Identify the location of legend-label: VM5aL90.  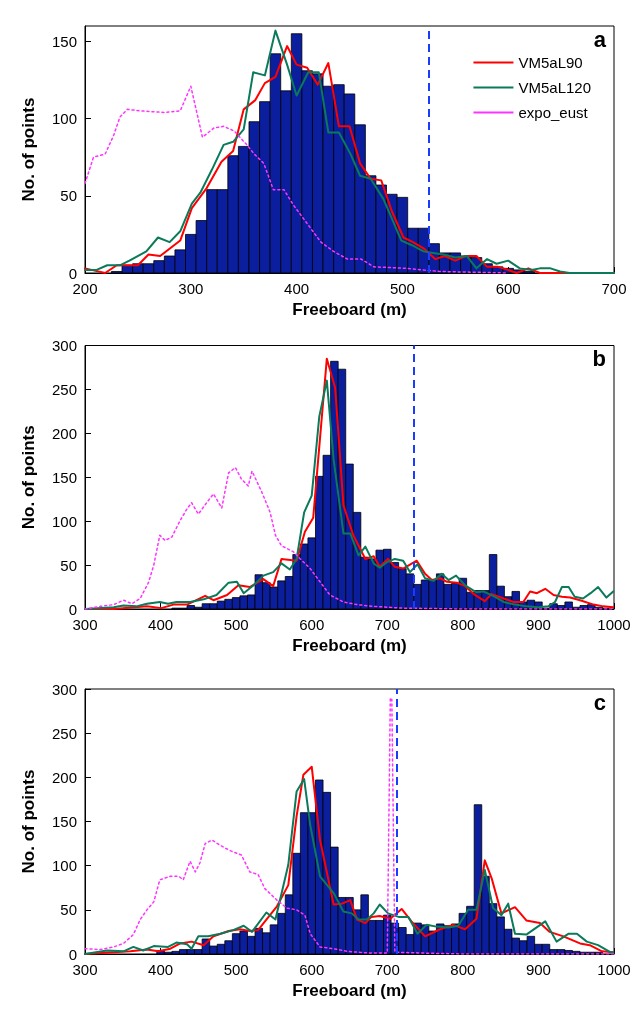
(550, 62).